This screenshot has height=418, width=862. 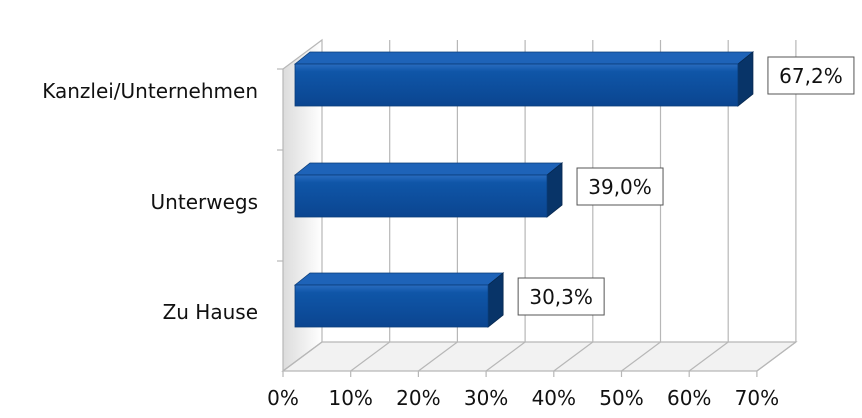 What do you see at coordinates (554, 398) in the screenshot?
I see `x-tick-label: 40%` at bounding box center [554, 398].